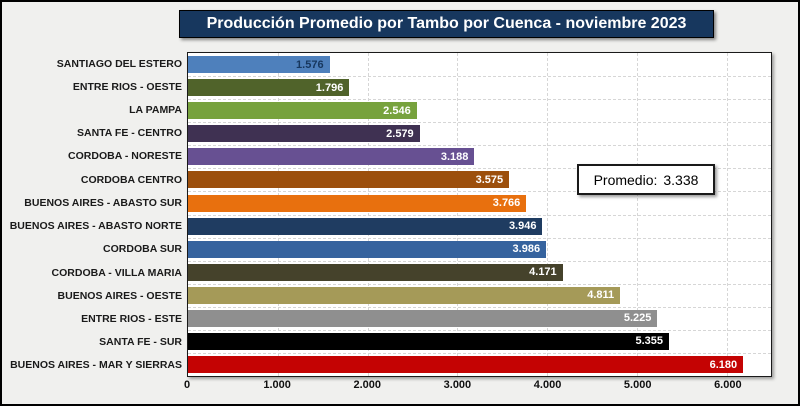 The image size is (800, 406). Describe the element at coordinates (116, 272) in the screenshot. I see `category-label: CORDOBA - VILLA MARIA` at that location.